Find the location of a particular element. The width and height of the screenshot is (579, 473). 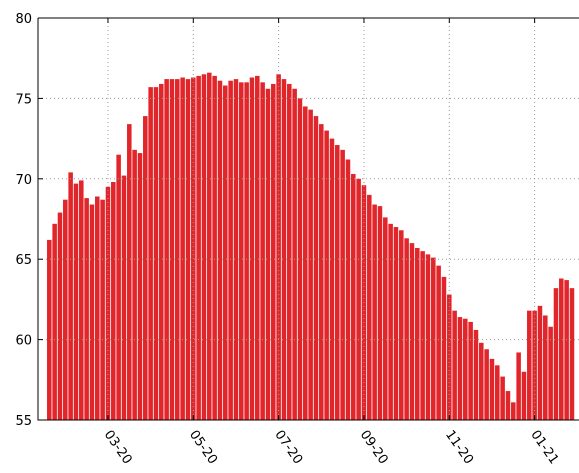

x-tick-label: 11-20 is located at coordinates (459, 448).